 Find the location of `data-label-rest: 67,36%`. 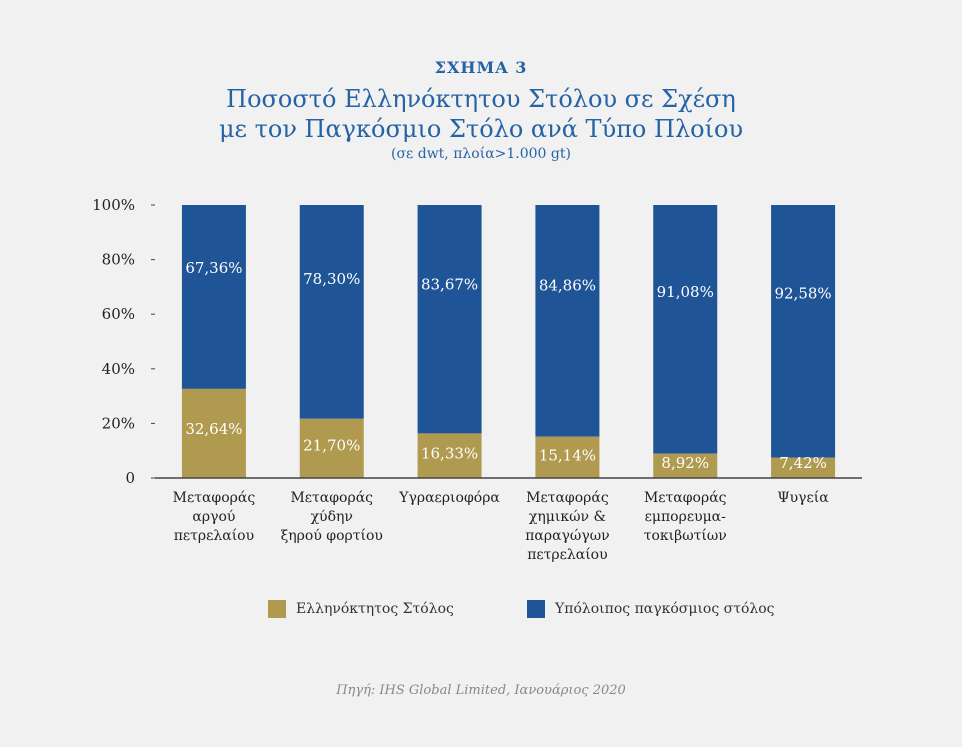

data-label-rest: 67,36% is located at coordinates (213, 268).